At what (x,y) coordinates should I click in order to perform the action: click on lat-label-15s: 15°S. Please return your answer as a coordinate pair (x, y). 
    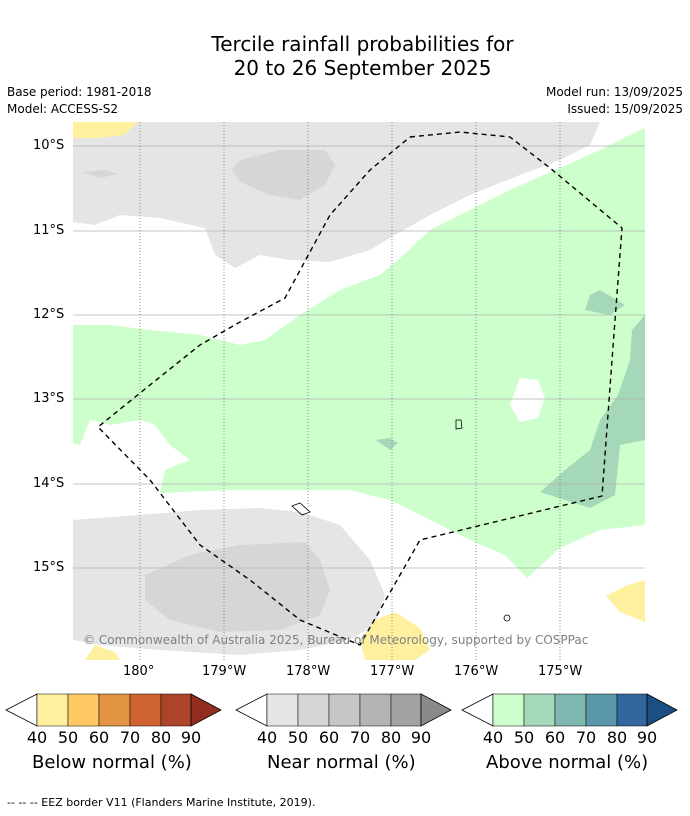
    Looking at the image, I should click on (49, 567).